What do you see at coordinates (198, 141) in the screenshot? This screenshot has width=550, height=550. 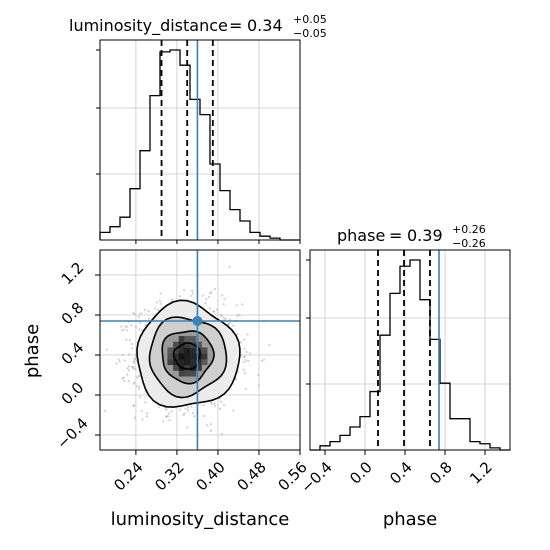 I see `marginal-luminosity-distance-panel` at bounding box center [198, 141].